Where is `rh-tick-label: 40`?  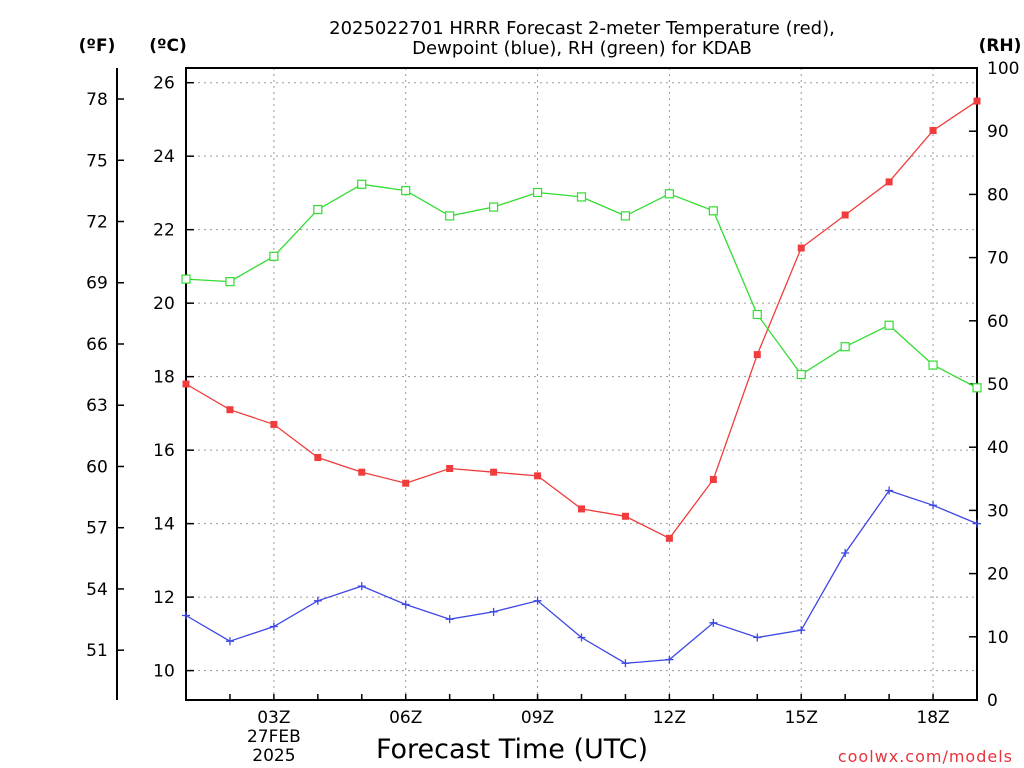 rh-tick-label: 40 is located at coordinates (998, 448).